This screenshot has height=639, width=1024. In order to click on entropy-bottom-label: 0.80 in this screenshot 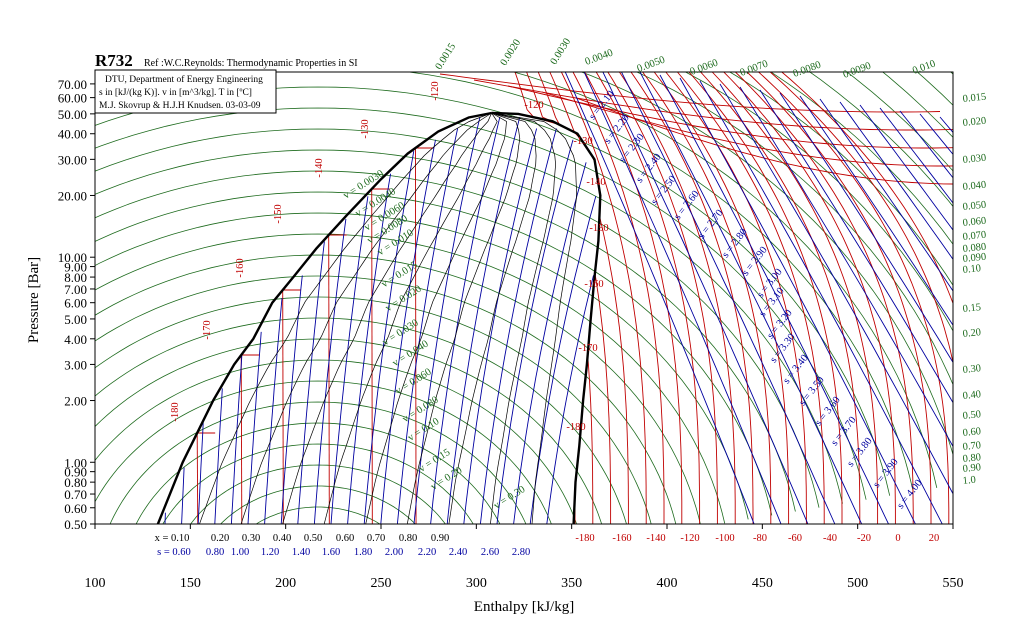, I will do `click(215, 552)`.